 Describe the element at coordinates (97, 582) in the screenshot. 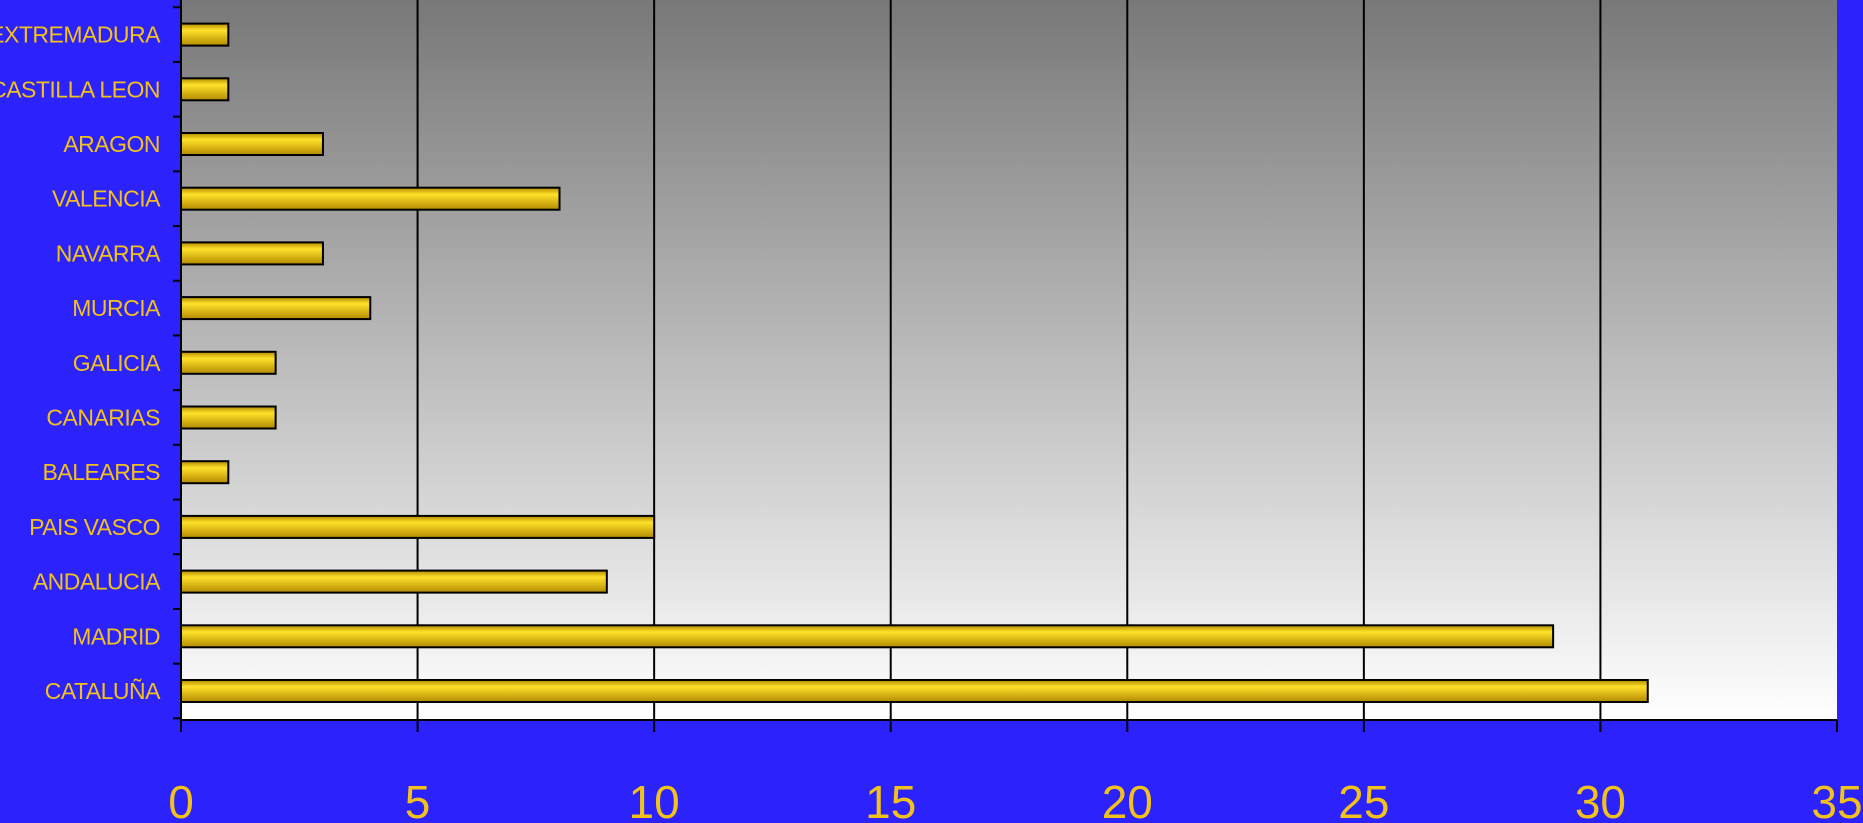

I see `category-label: ANDALUCIA` at that location.